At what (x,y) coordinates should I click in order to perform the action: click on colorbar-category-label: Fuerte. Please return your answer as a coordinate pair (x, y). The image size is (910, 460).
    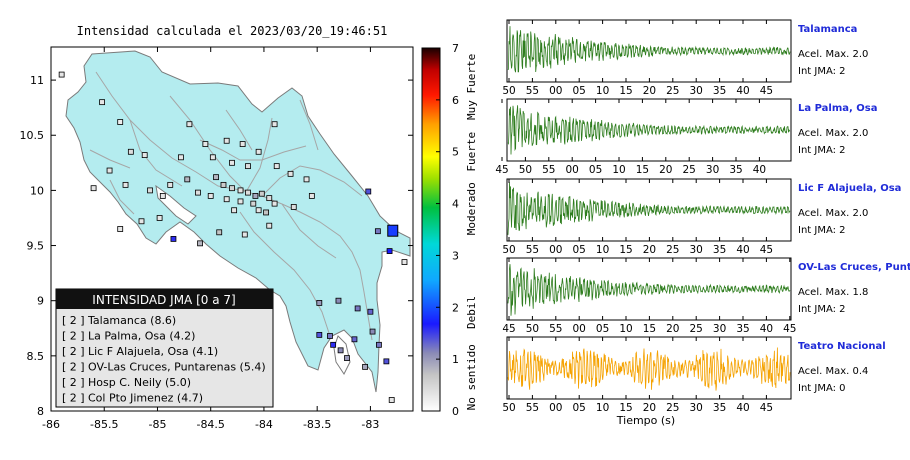
    Looking at the image, I should click on (471, 152).